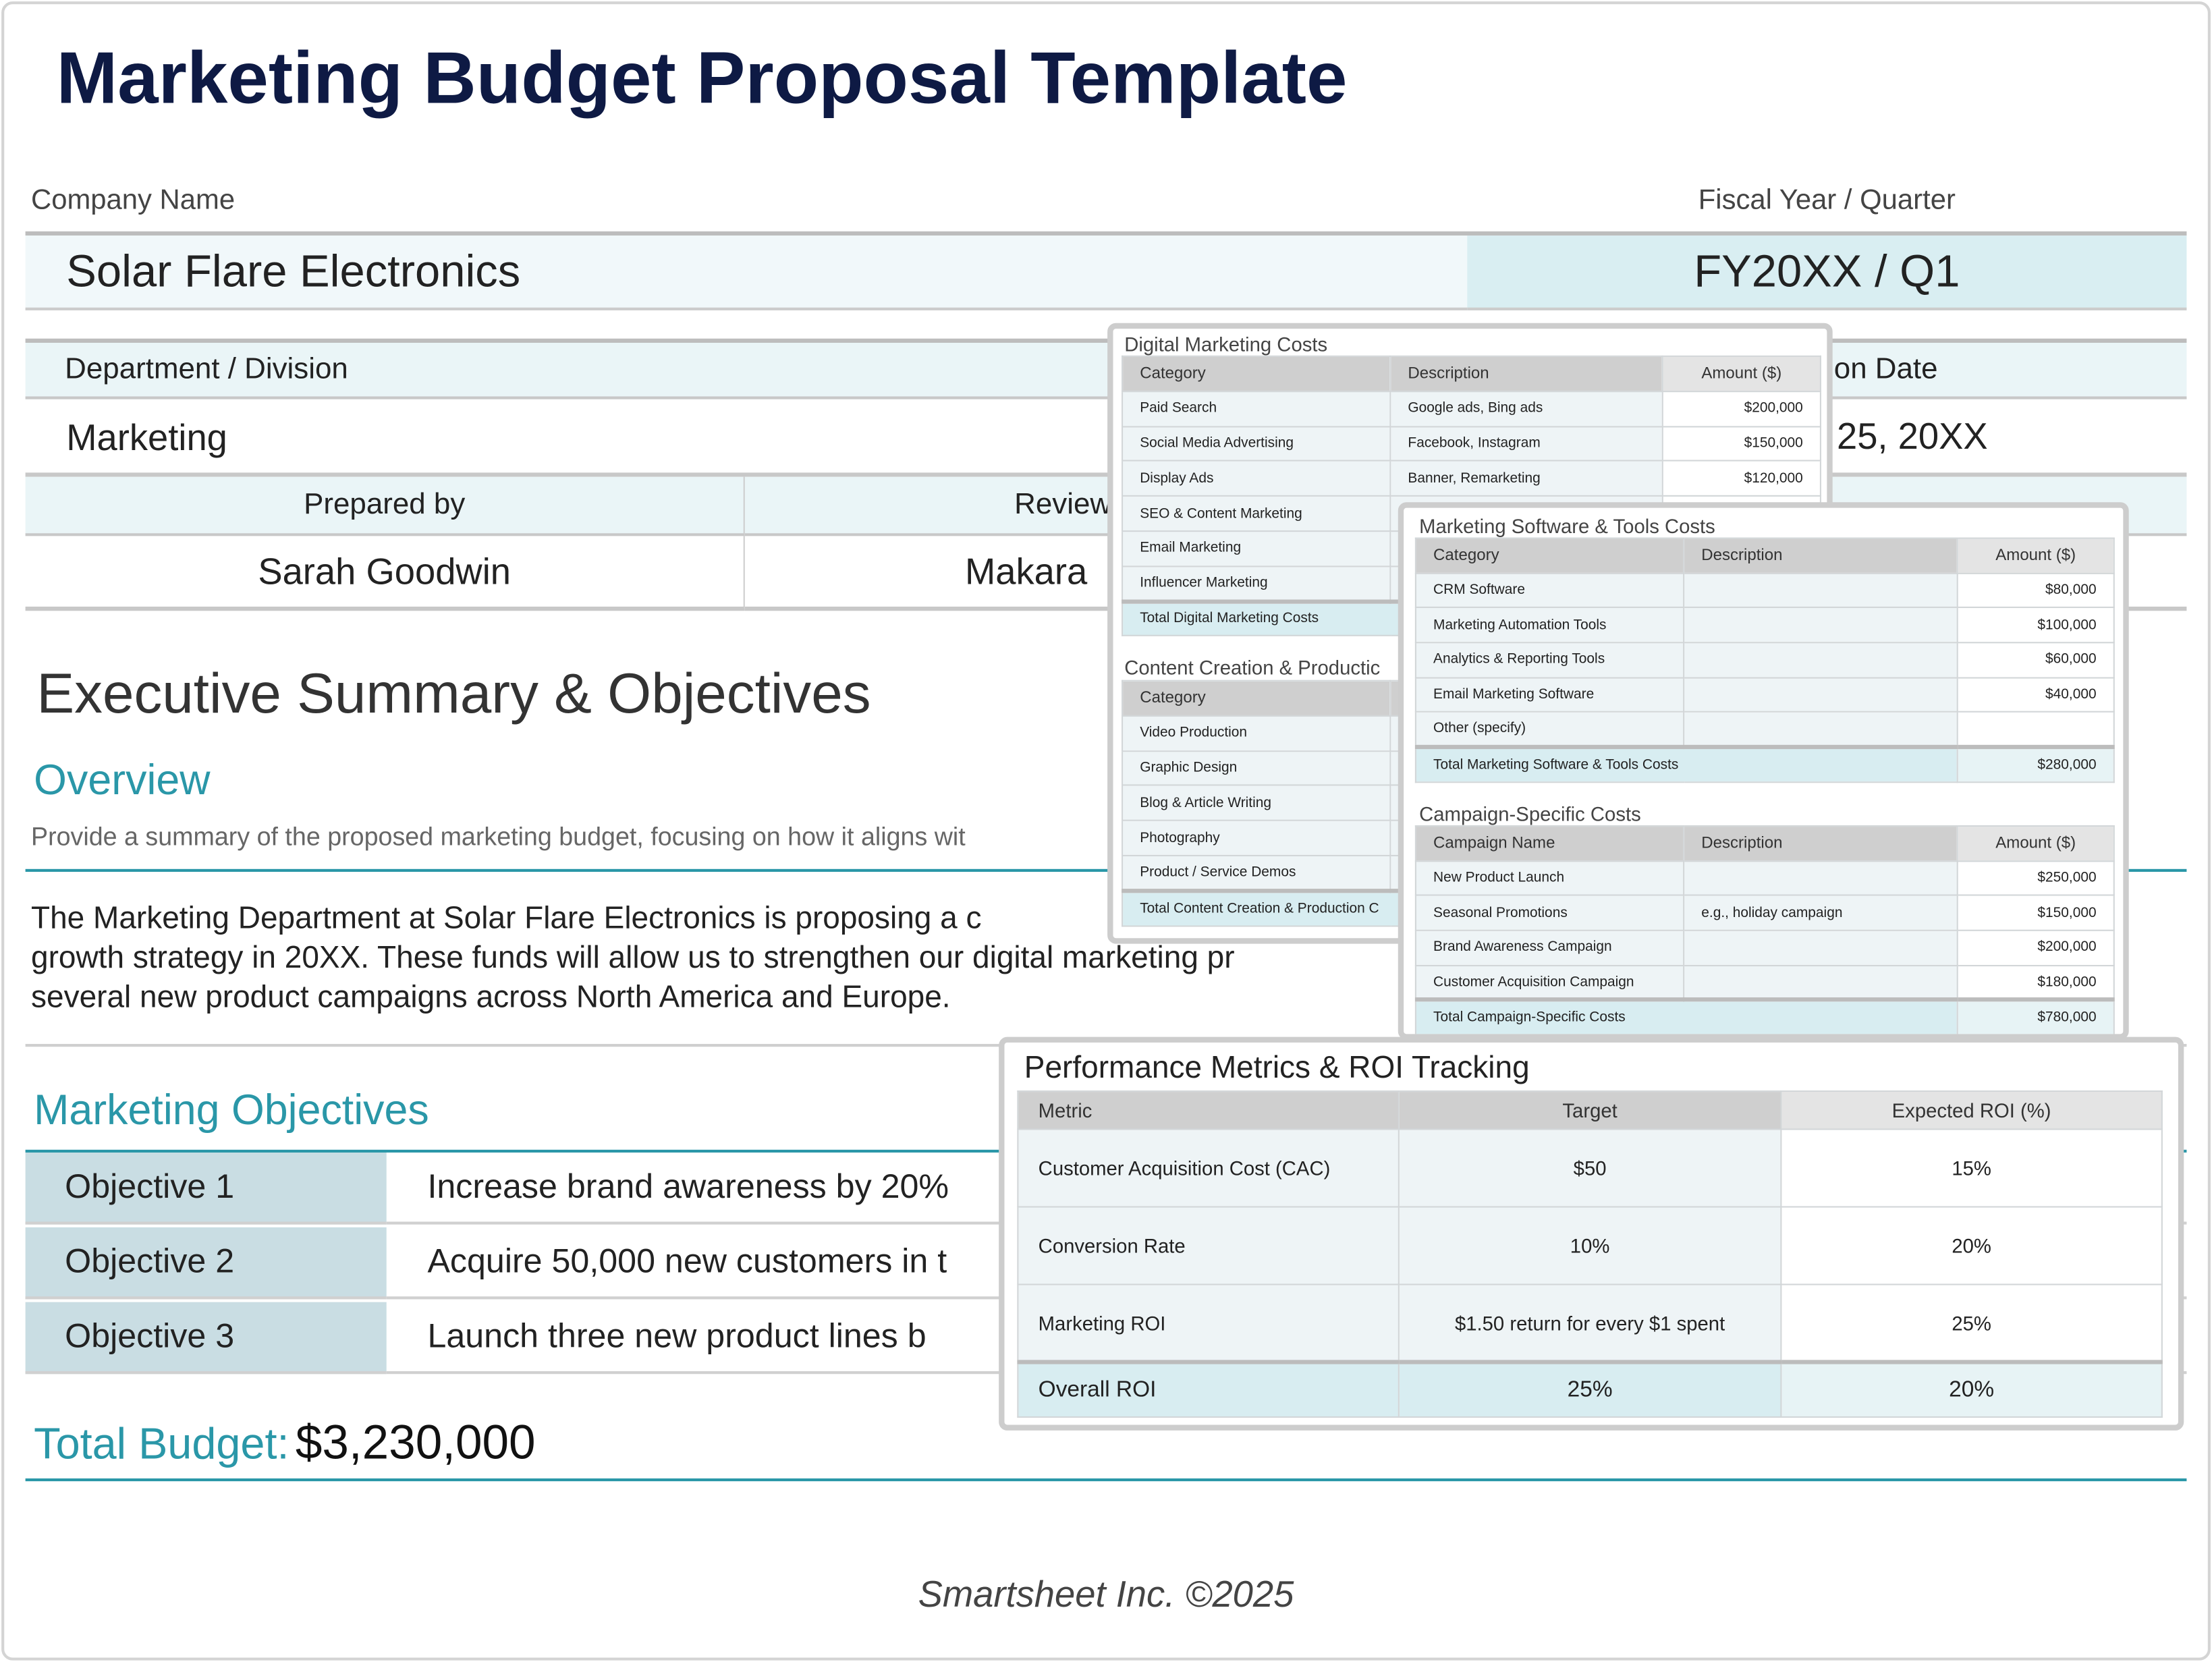  I want to click on table-row-cell: Email Marketing, so click(1256, 548).